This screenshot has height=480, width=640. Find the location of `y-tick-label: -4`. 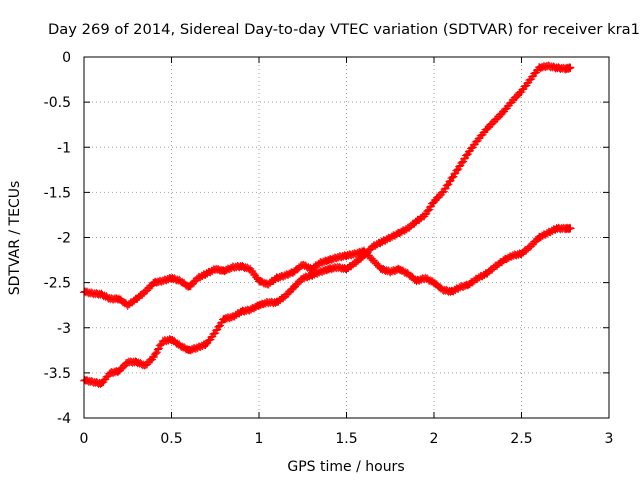

y-tick-label: -4 is located at coordinates (64, 419).